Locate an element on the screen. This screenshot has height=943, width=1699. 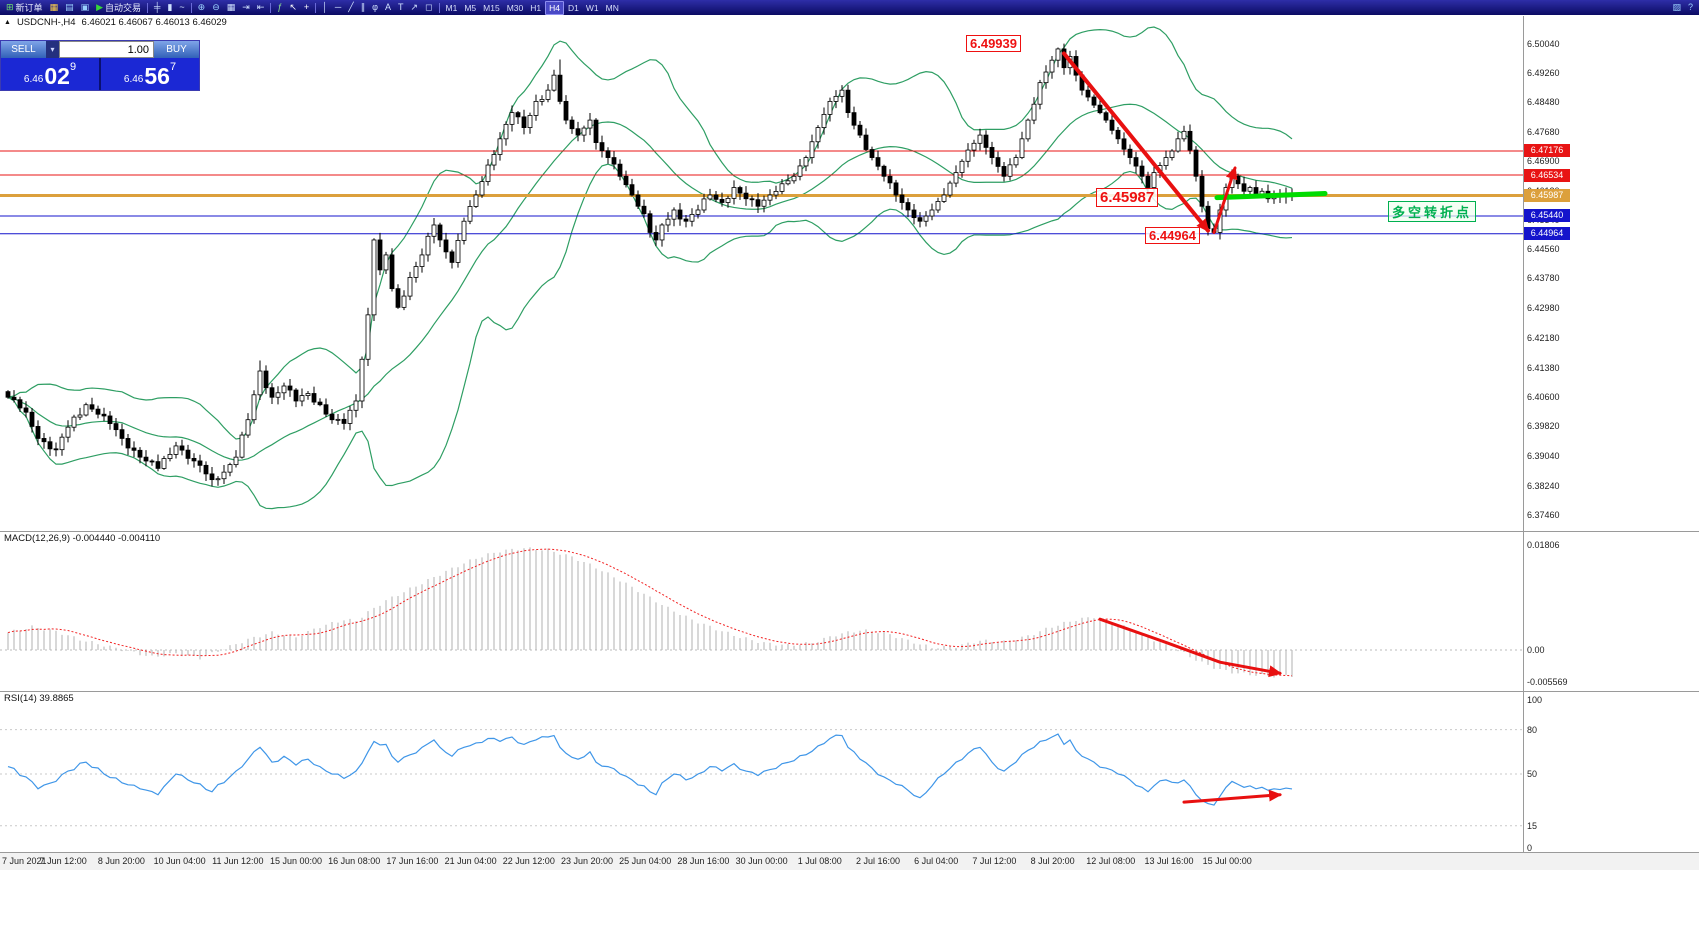
time-axis-label: 15 Jun 00:00 is located at coordinates (296, 861).